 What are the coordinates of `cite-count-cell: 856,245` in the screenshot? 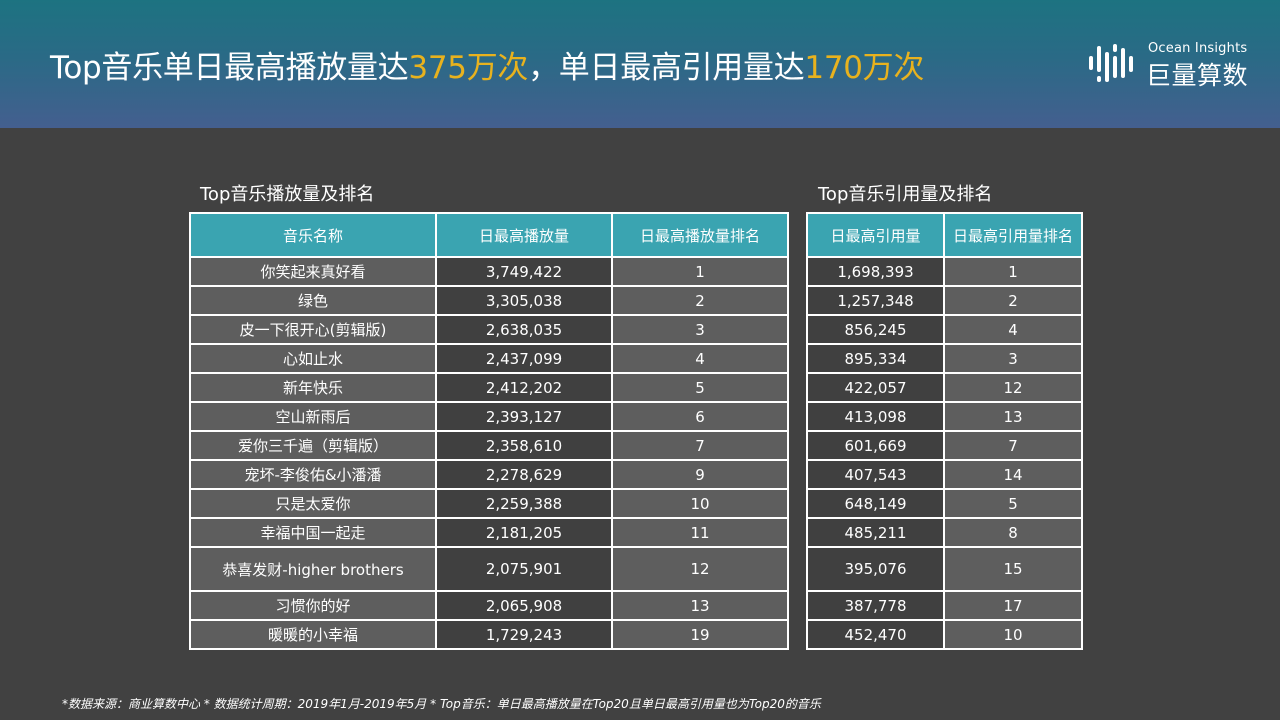 It's located at (875, 329).